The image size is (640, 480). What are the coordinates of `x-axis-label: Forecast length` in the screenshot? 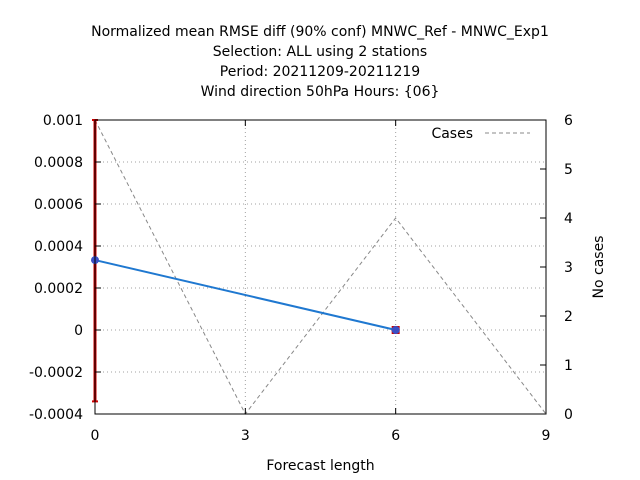 It's located at (320, 466).